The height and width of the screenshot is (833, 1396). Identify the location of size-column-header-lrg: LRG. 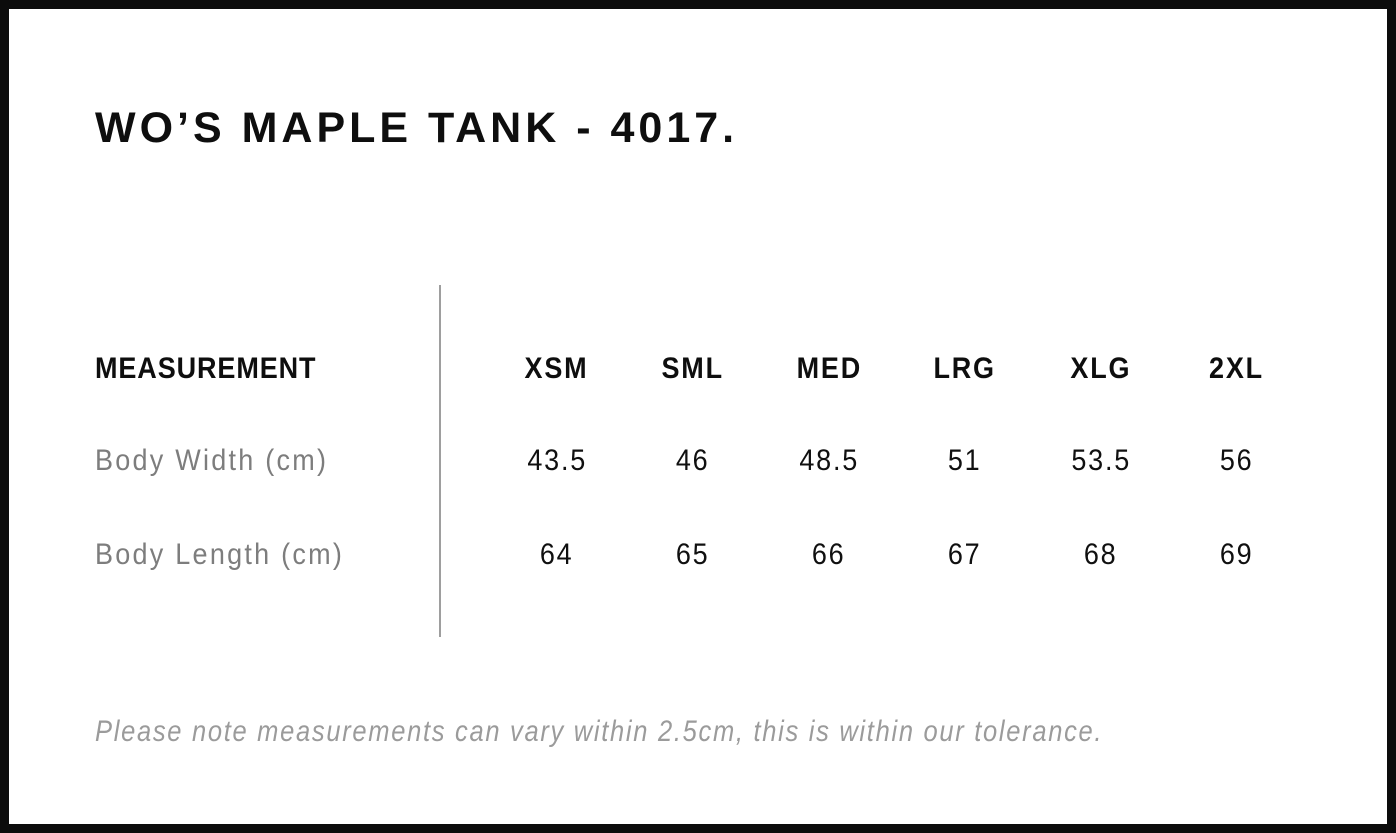
(965, 368).